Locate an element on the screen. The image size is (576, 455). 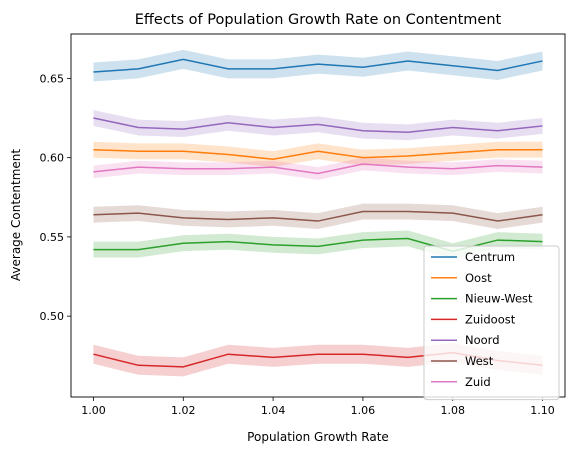
band-noord is located at coordinates (318, 125).